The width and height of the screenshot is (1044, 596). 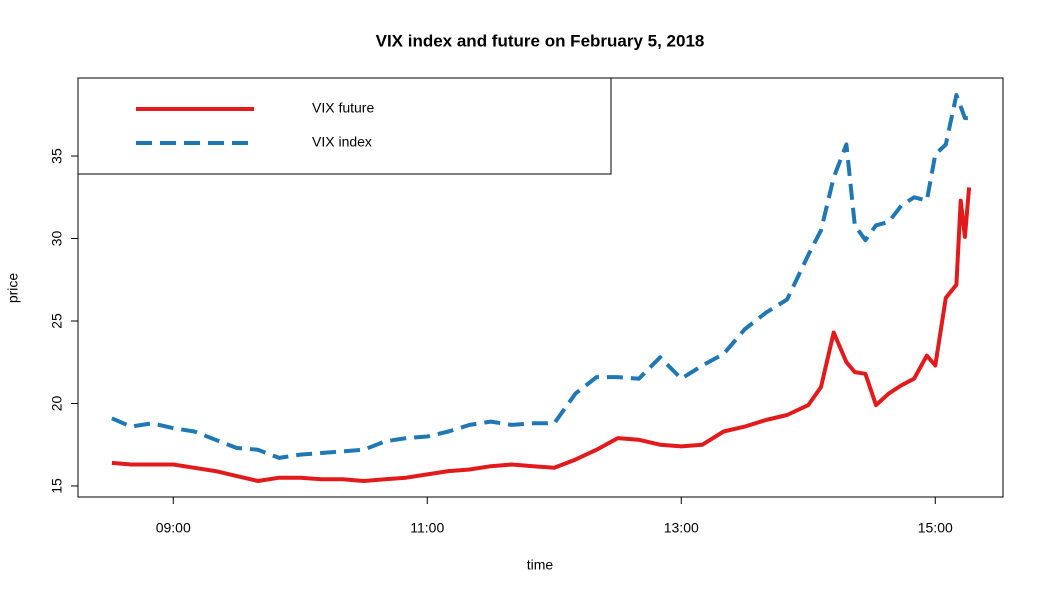 I want to click on y-tick-label: 30, so click(x=57, y=239).